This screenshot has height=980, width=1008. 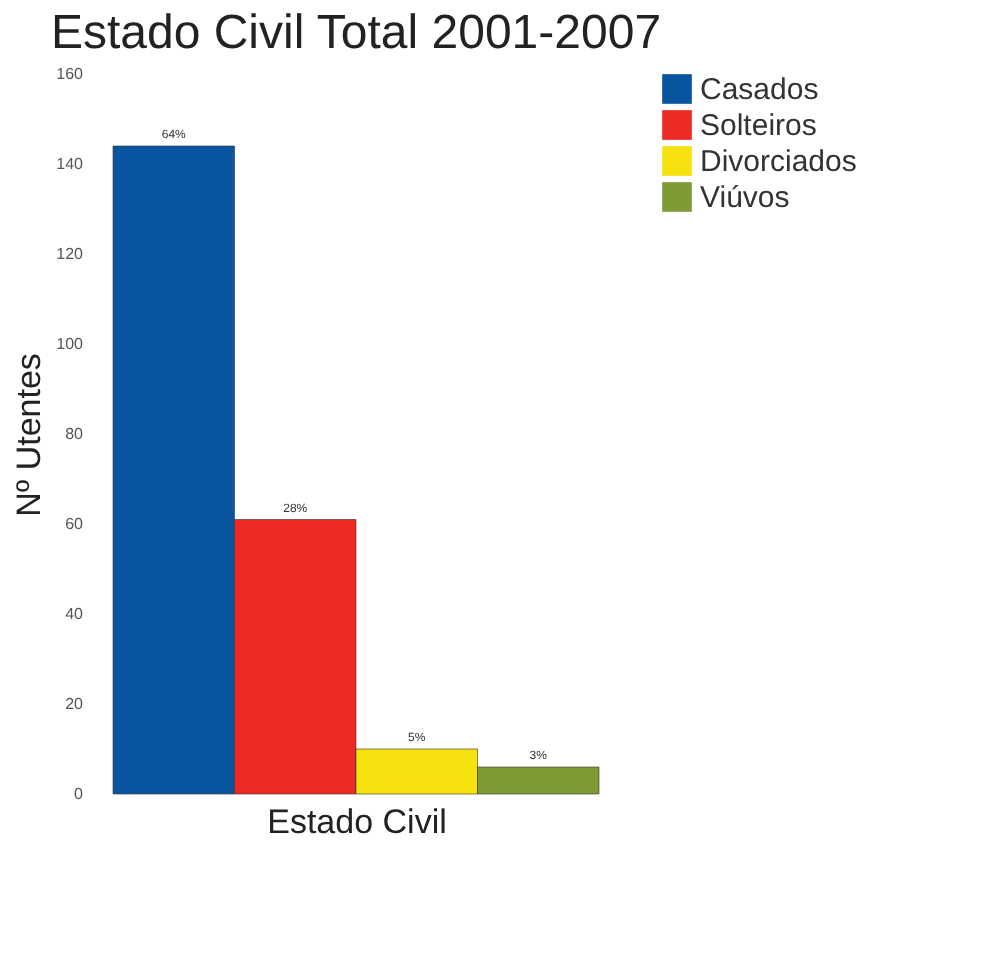 I want to click on y-tick-label: 0, so click(x=79, y=794).